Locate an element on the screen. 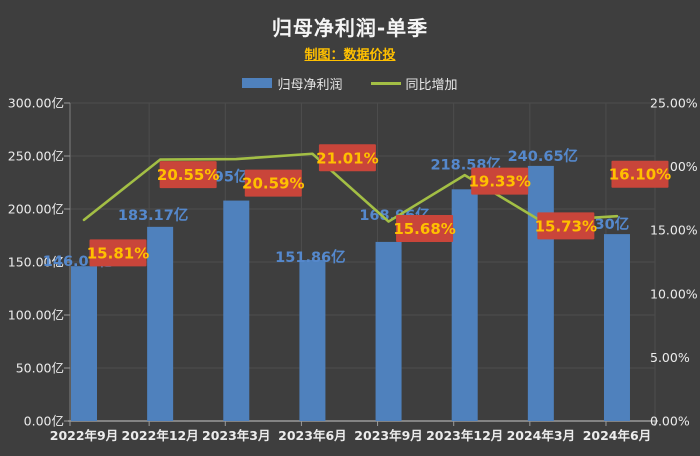 Image resolution: width=700 pixels, height=456 pixels. right-axis-label: 25.00% is located at coordinates (674, 103).